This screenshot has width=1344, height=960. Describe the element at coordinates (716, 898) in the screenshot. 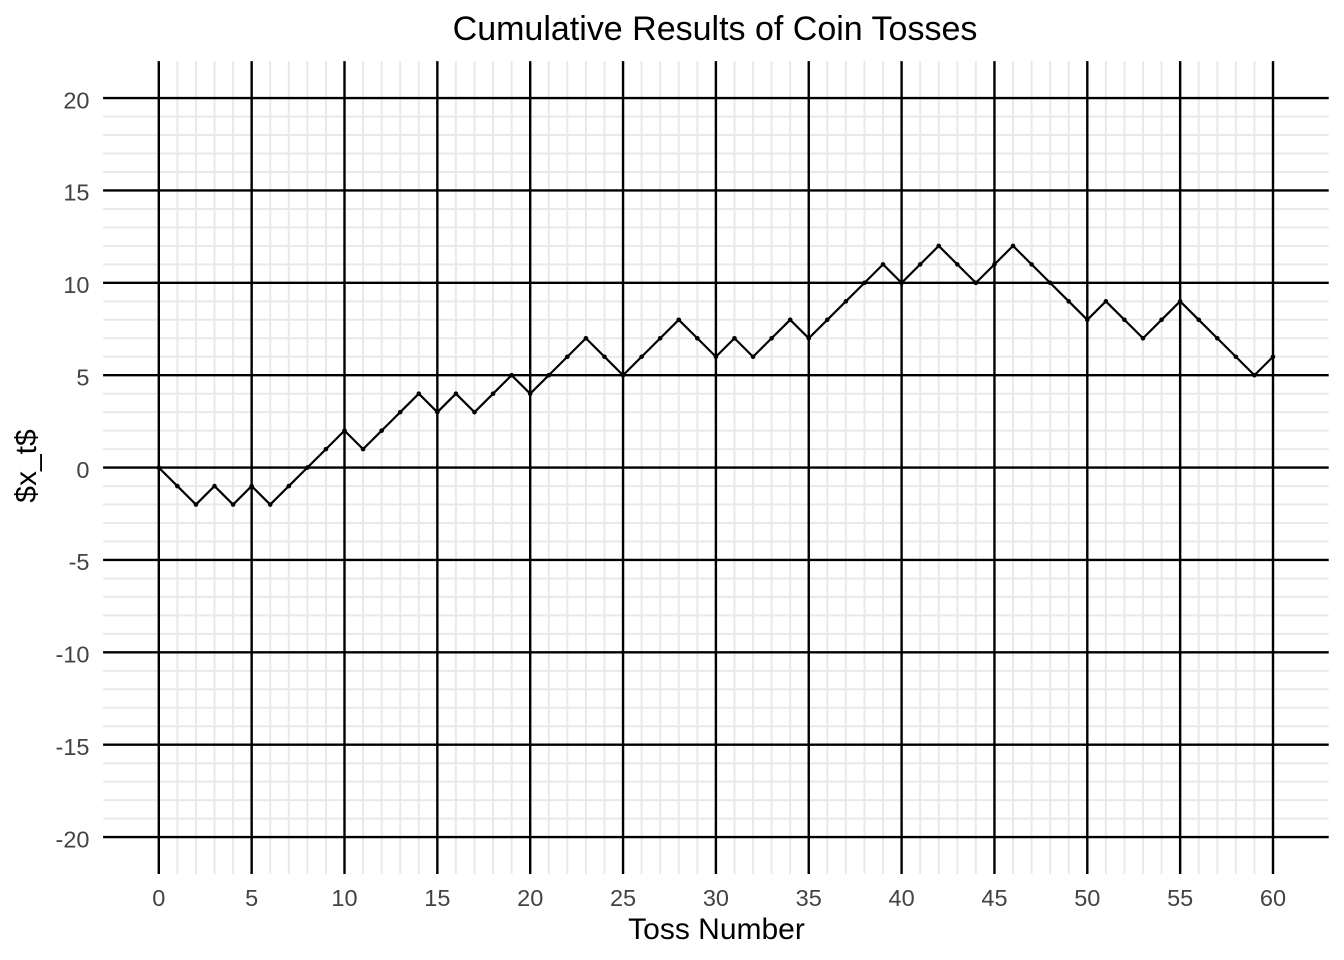

I see `svg-text: 30` at that location.